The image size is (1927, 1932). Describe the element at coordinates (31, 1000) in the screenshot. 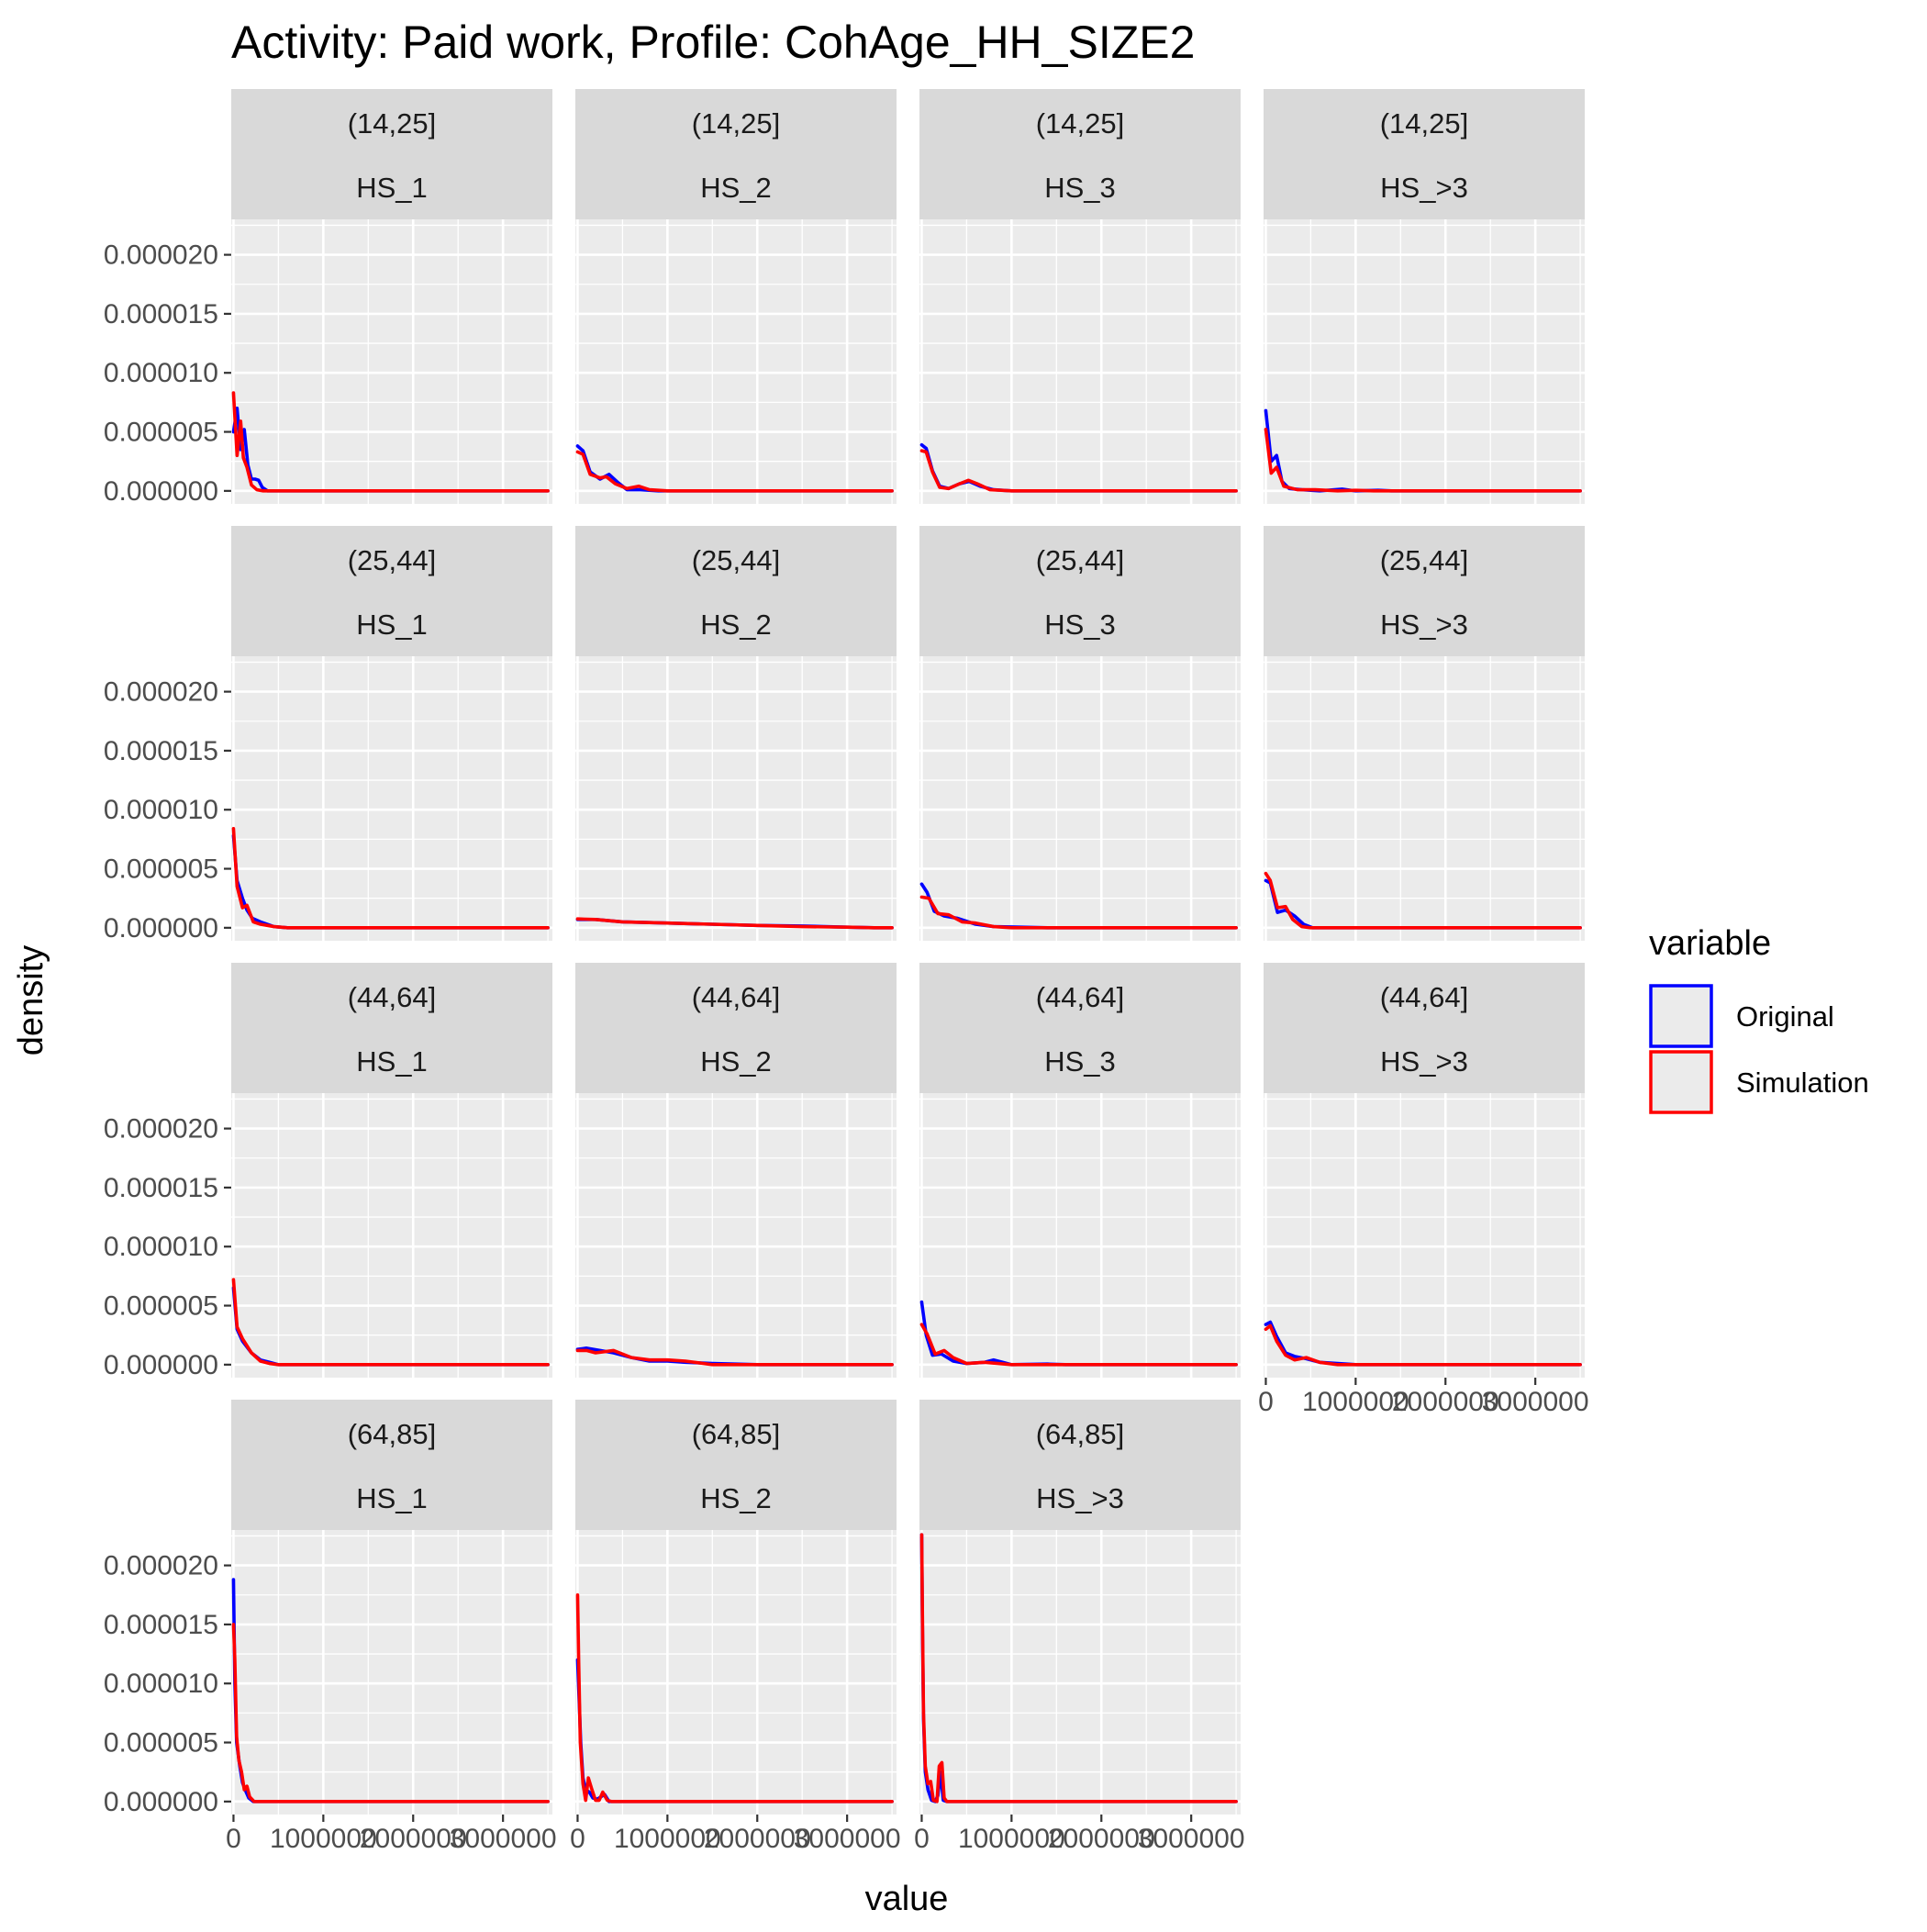

I see `y-axis-title: density` at that location.